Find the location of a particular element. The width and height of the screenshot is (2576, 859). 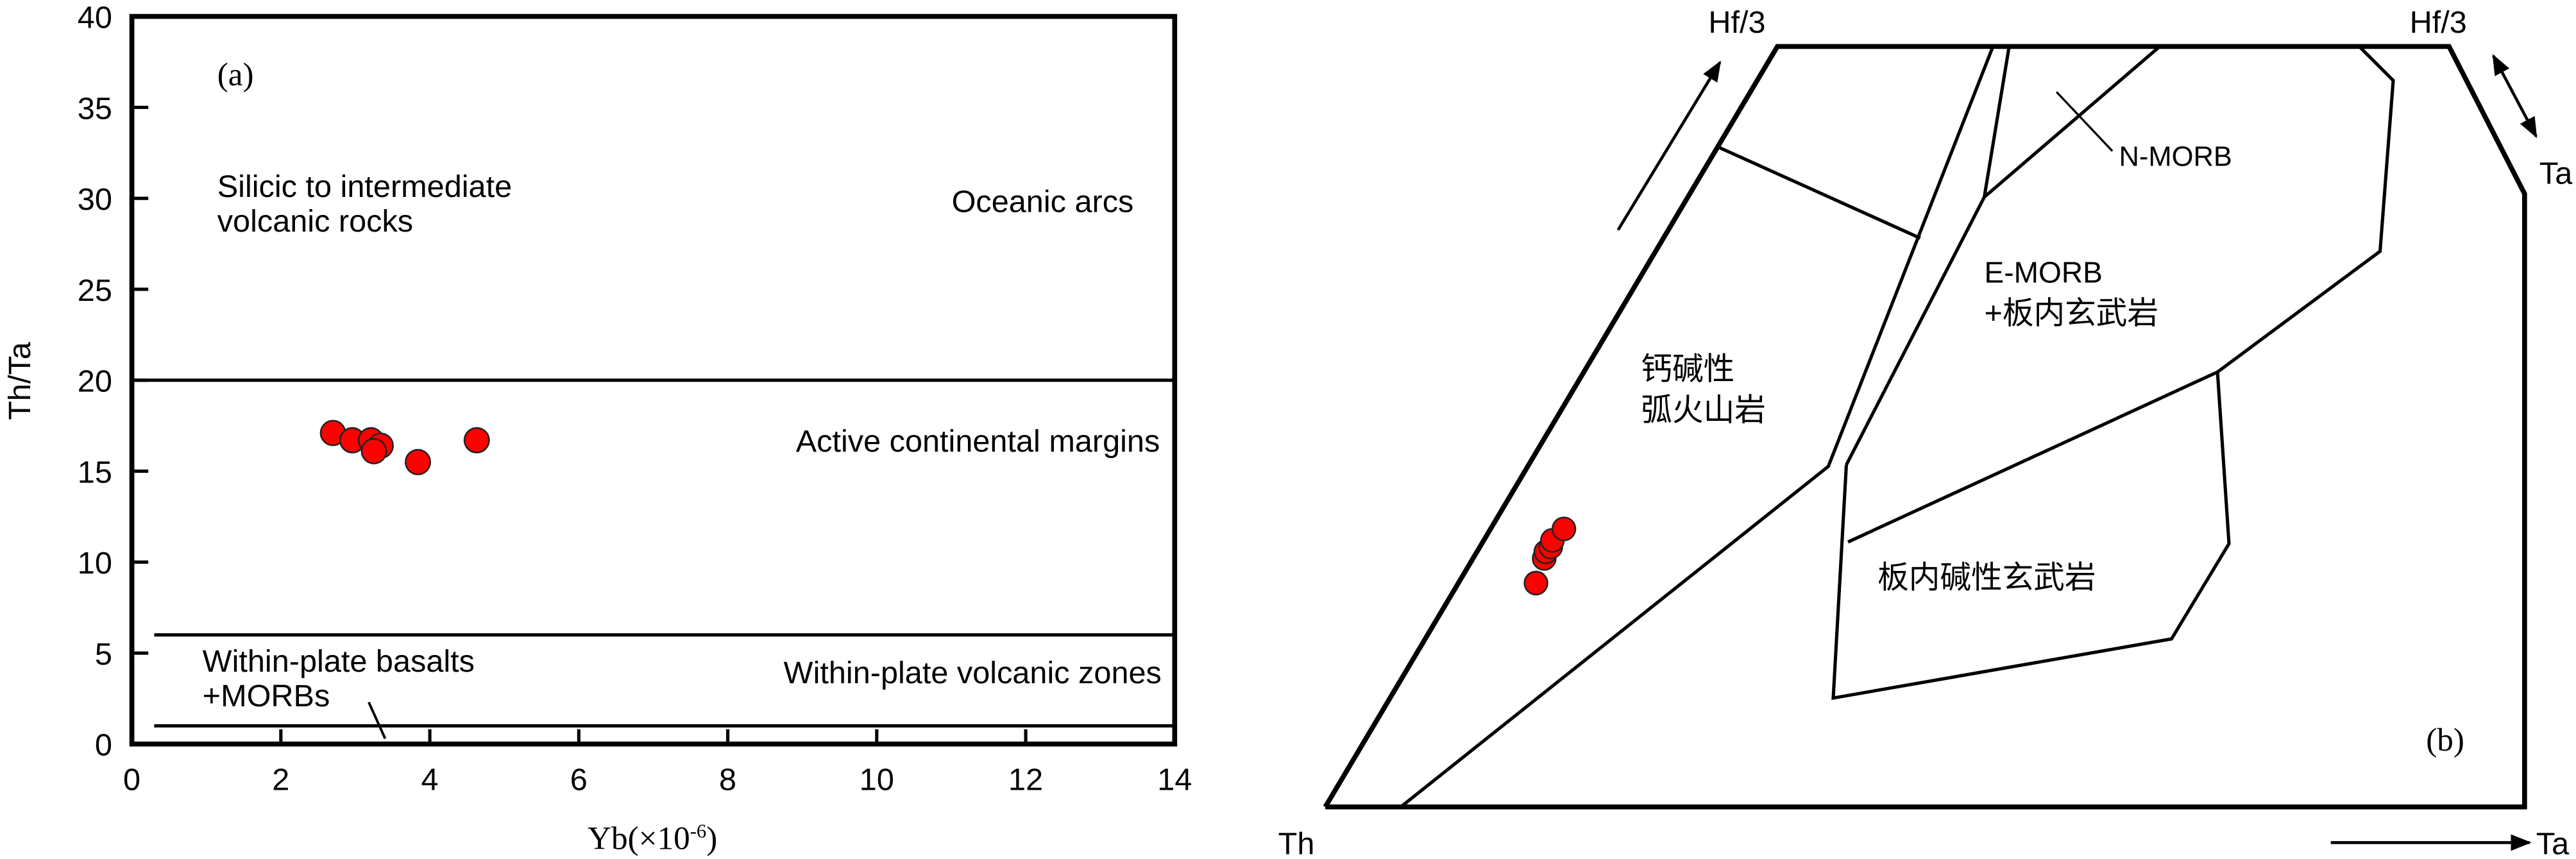

y-tick-label: 40 is located at coordinates (95, 18).